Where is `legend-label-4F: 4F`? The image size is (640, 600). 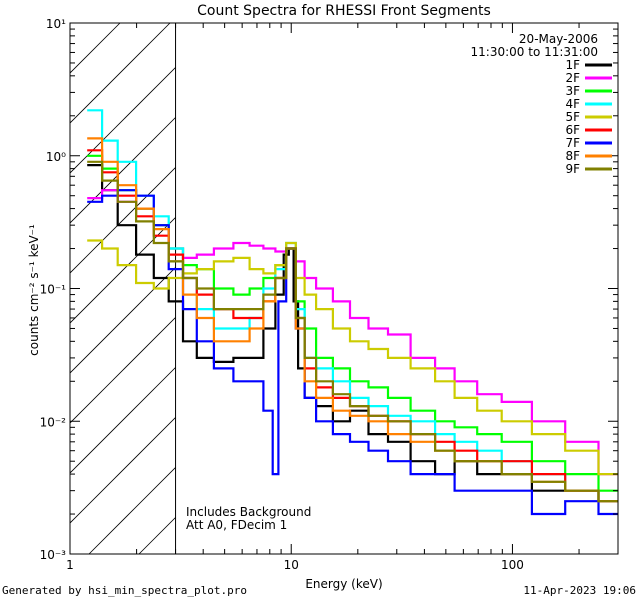
legend-label-4F: 4F is located at coordinates (572, 104).